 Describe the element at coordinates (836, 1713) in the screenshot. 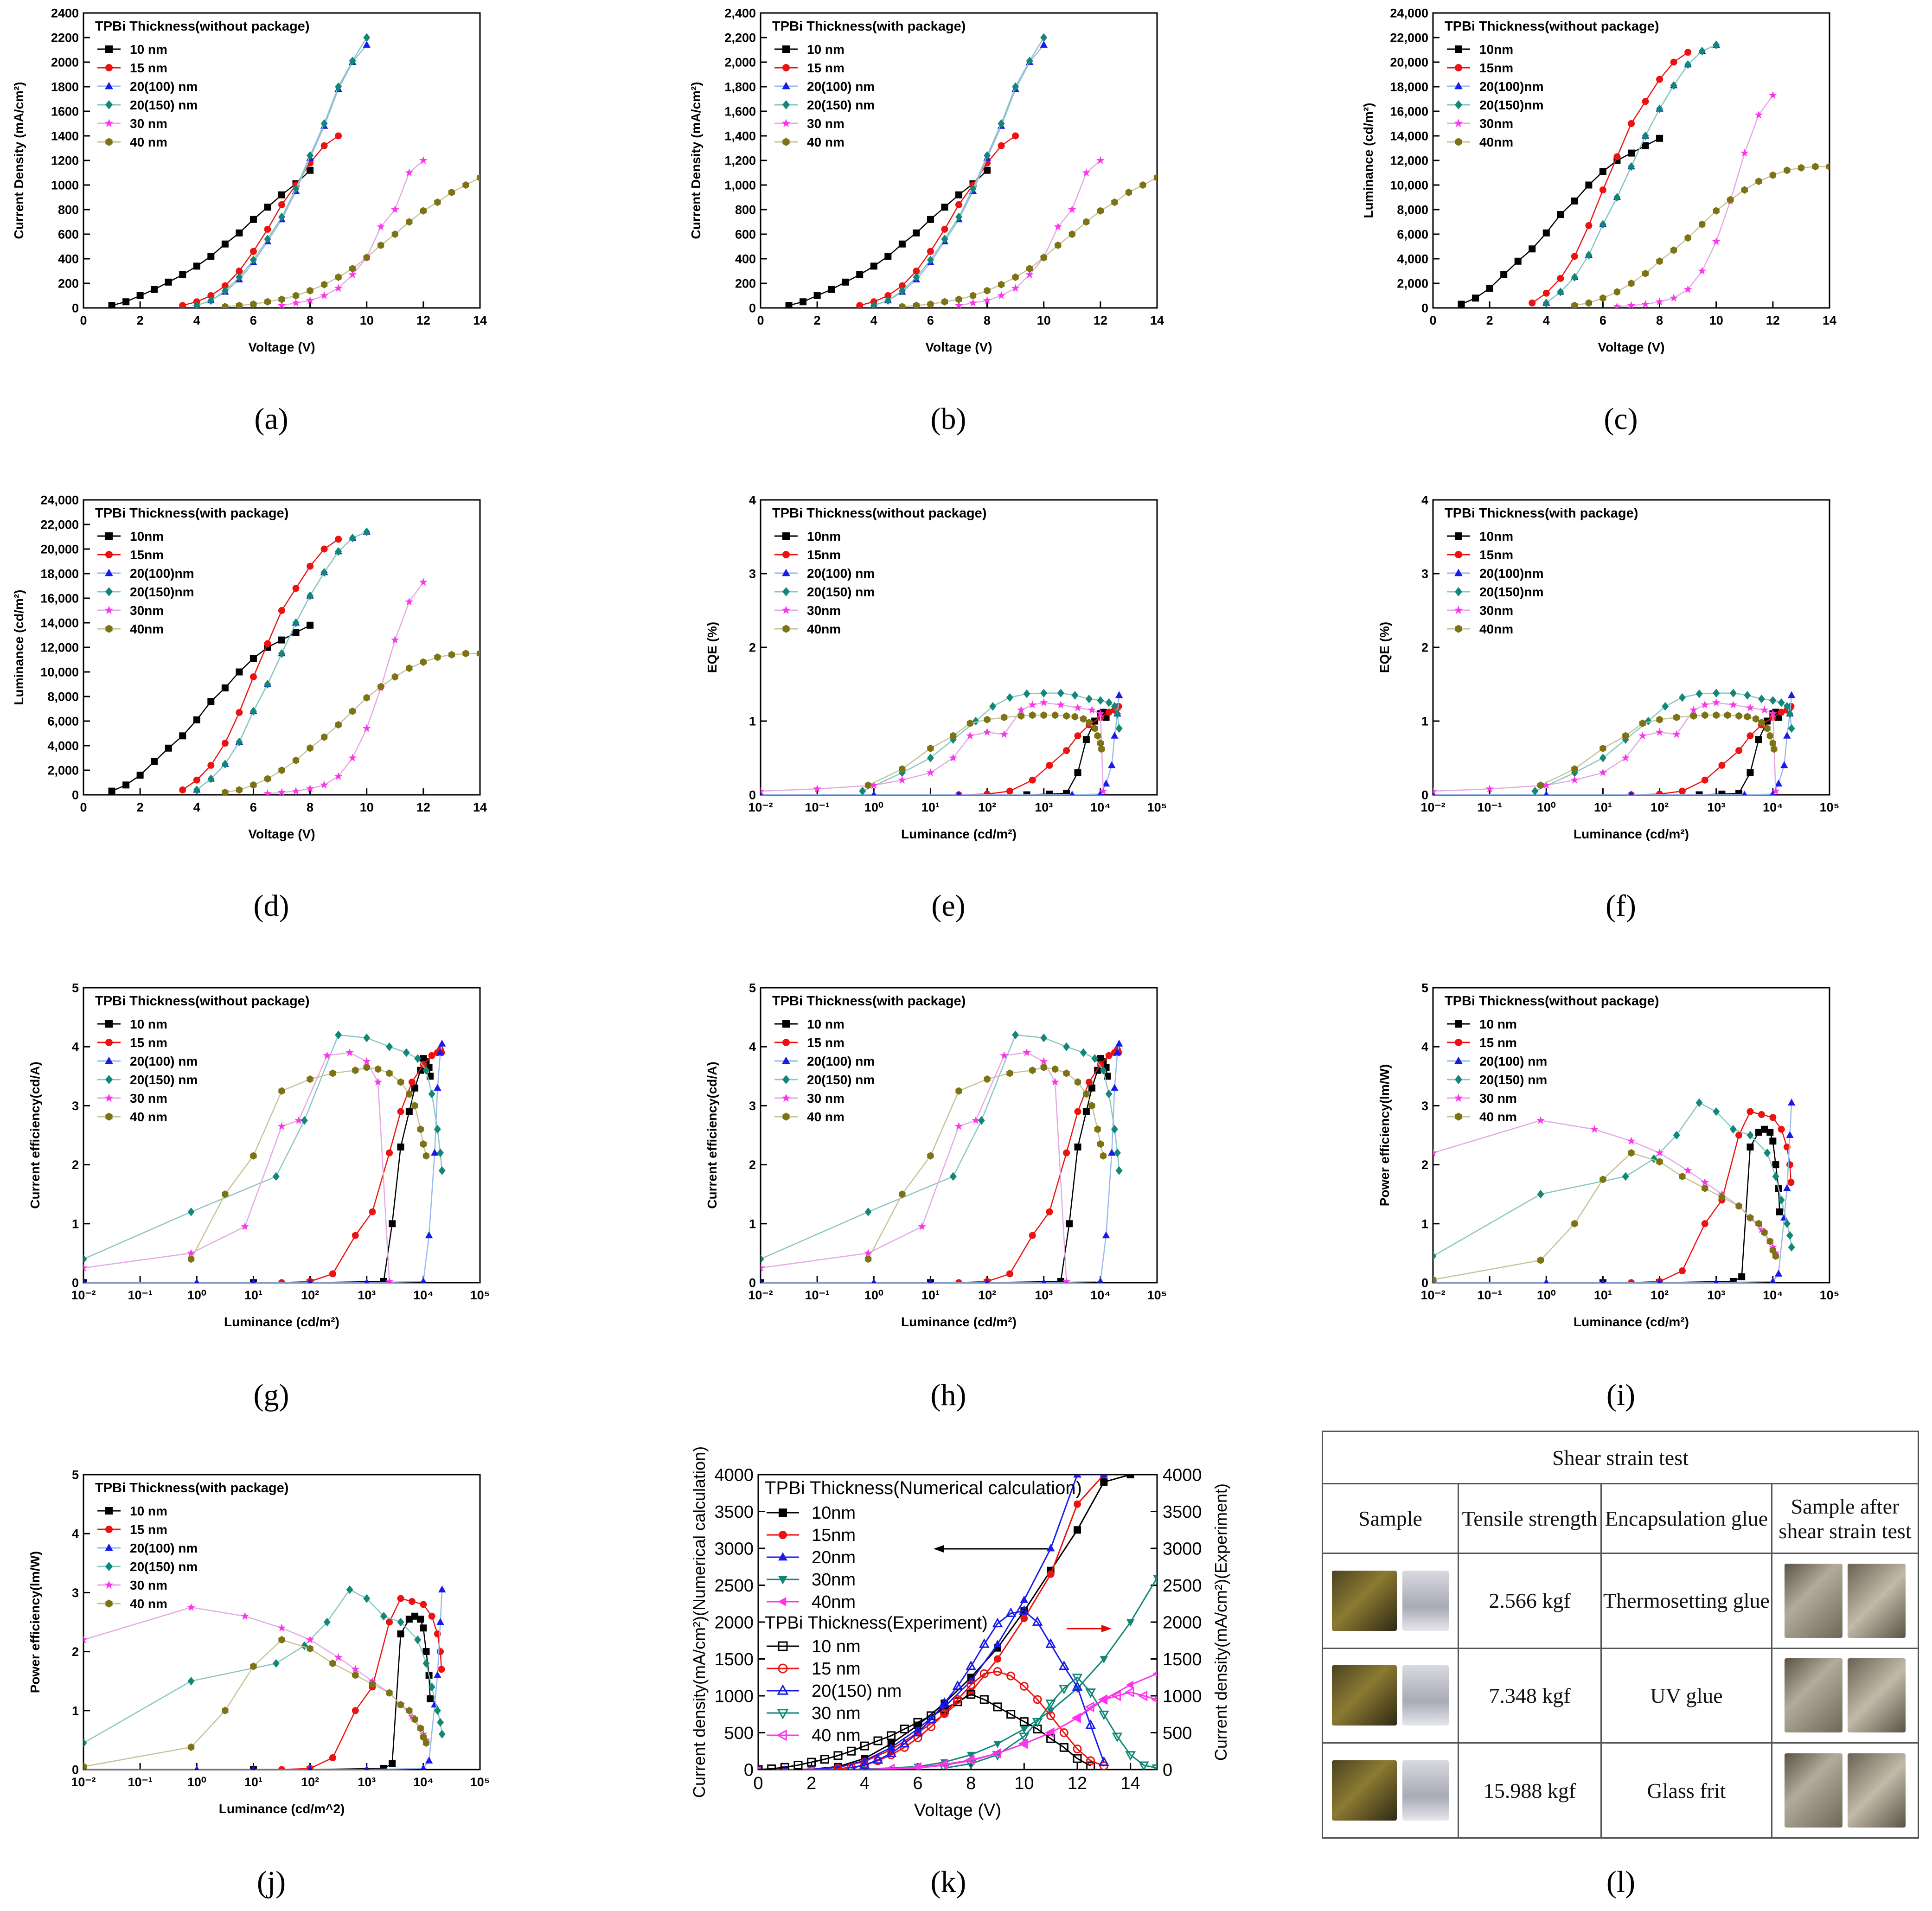

I see `legend-label: 30 nm` at that location.